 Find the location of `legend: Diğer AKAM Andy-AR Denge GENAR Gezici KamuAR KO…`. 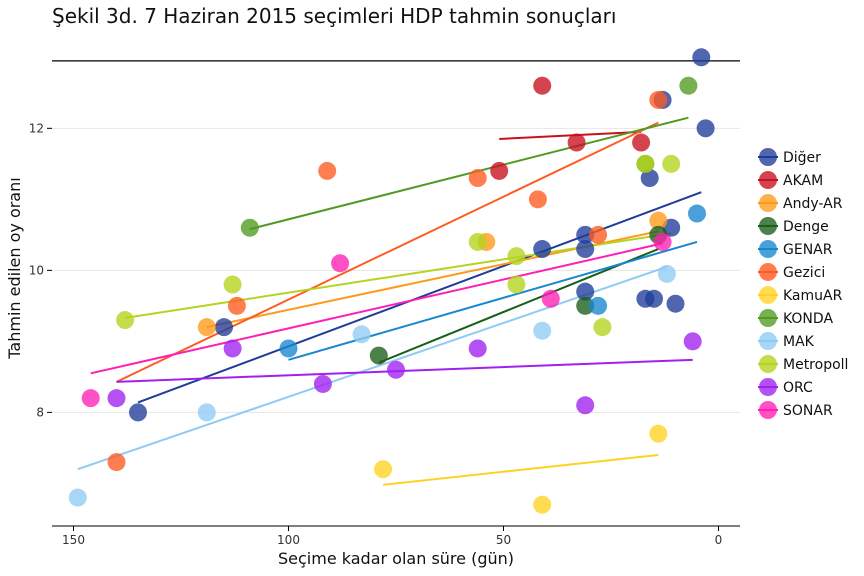

legend: Diğer AKAM Andy-AR Denge GENAR Gezici KamuAR KO… is located at coordinates (803, 283).